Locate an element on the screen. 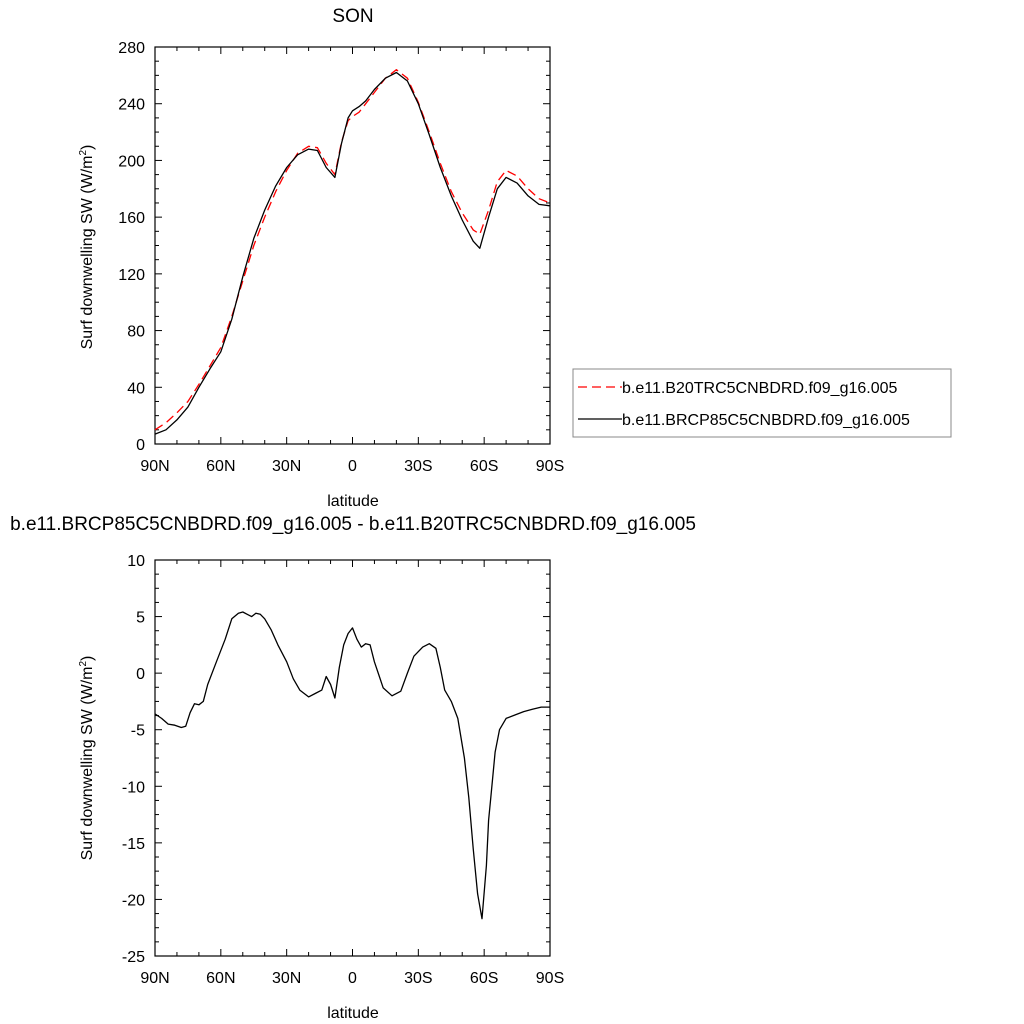  bottom-y-tick-label: -15 is located at coordinates (133, 844).